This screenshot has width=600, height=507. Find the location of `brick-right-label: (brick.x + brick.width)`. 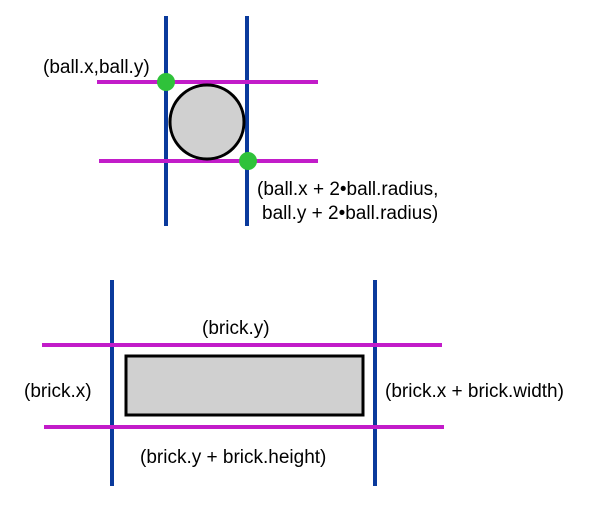

brick-right-label: (brick.x + brick.width) is located at coordinates (474, 391).